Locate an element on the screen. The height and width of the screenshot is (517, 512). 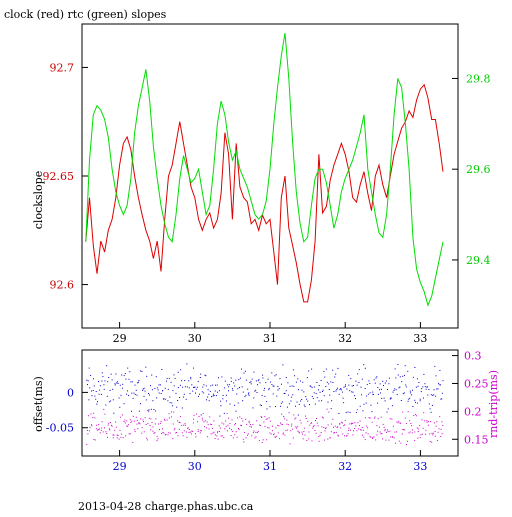
top-x-tick-label: 31 is located at coordinates (270, 338).